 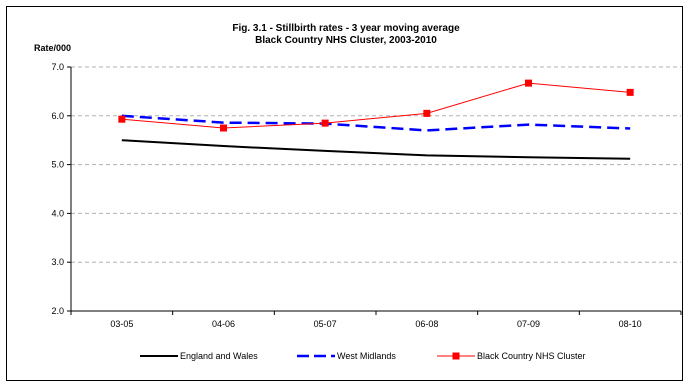 I want to click on legend-marker, so click(x=456, y=356).